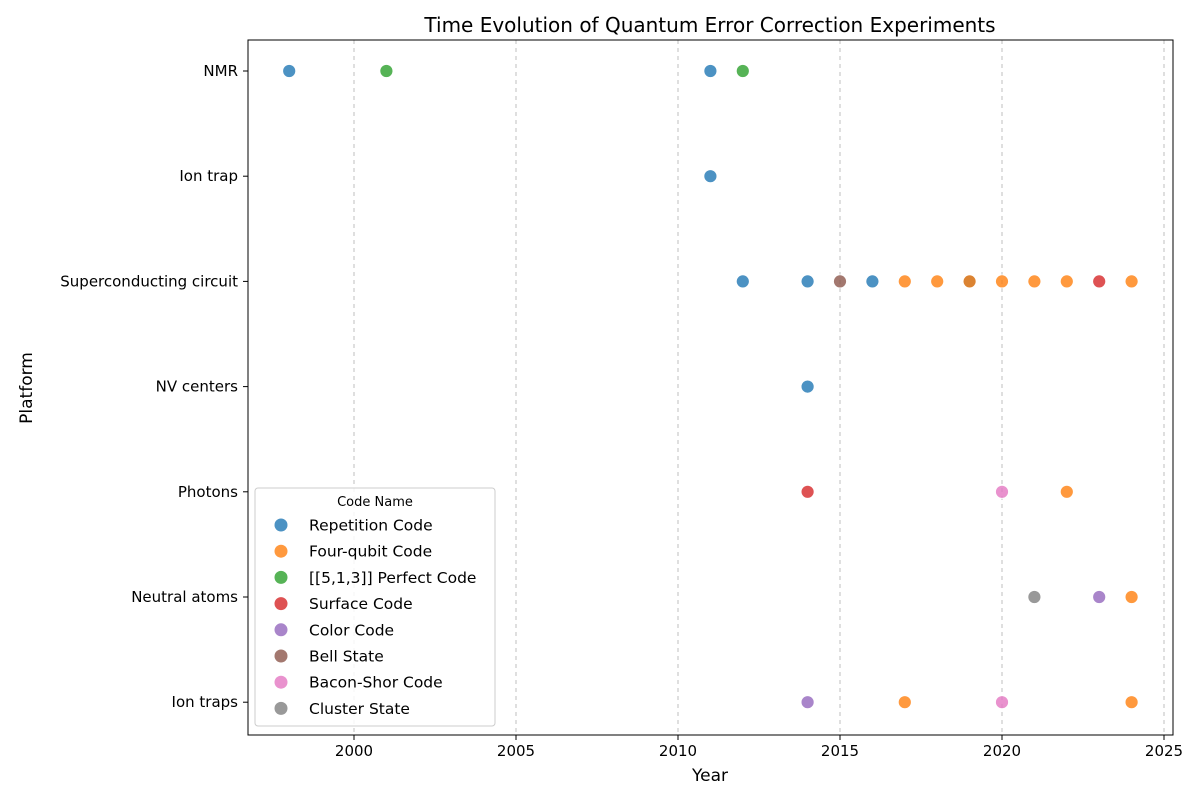 The image size is (1200, 800). What do you see at coordinates (359, 709) in the screenshot?
I see `legend-label: Cluster State` at bounding box center [359, 709].